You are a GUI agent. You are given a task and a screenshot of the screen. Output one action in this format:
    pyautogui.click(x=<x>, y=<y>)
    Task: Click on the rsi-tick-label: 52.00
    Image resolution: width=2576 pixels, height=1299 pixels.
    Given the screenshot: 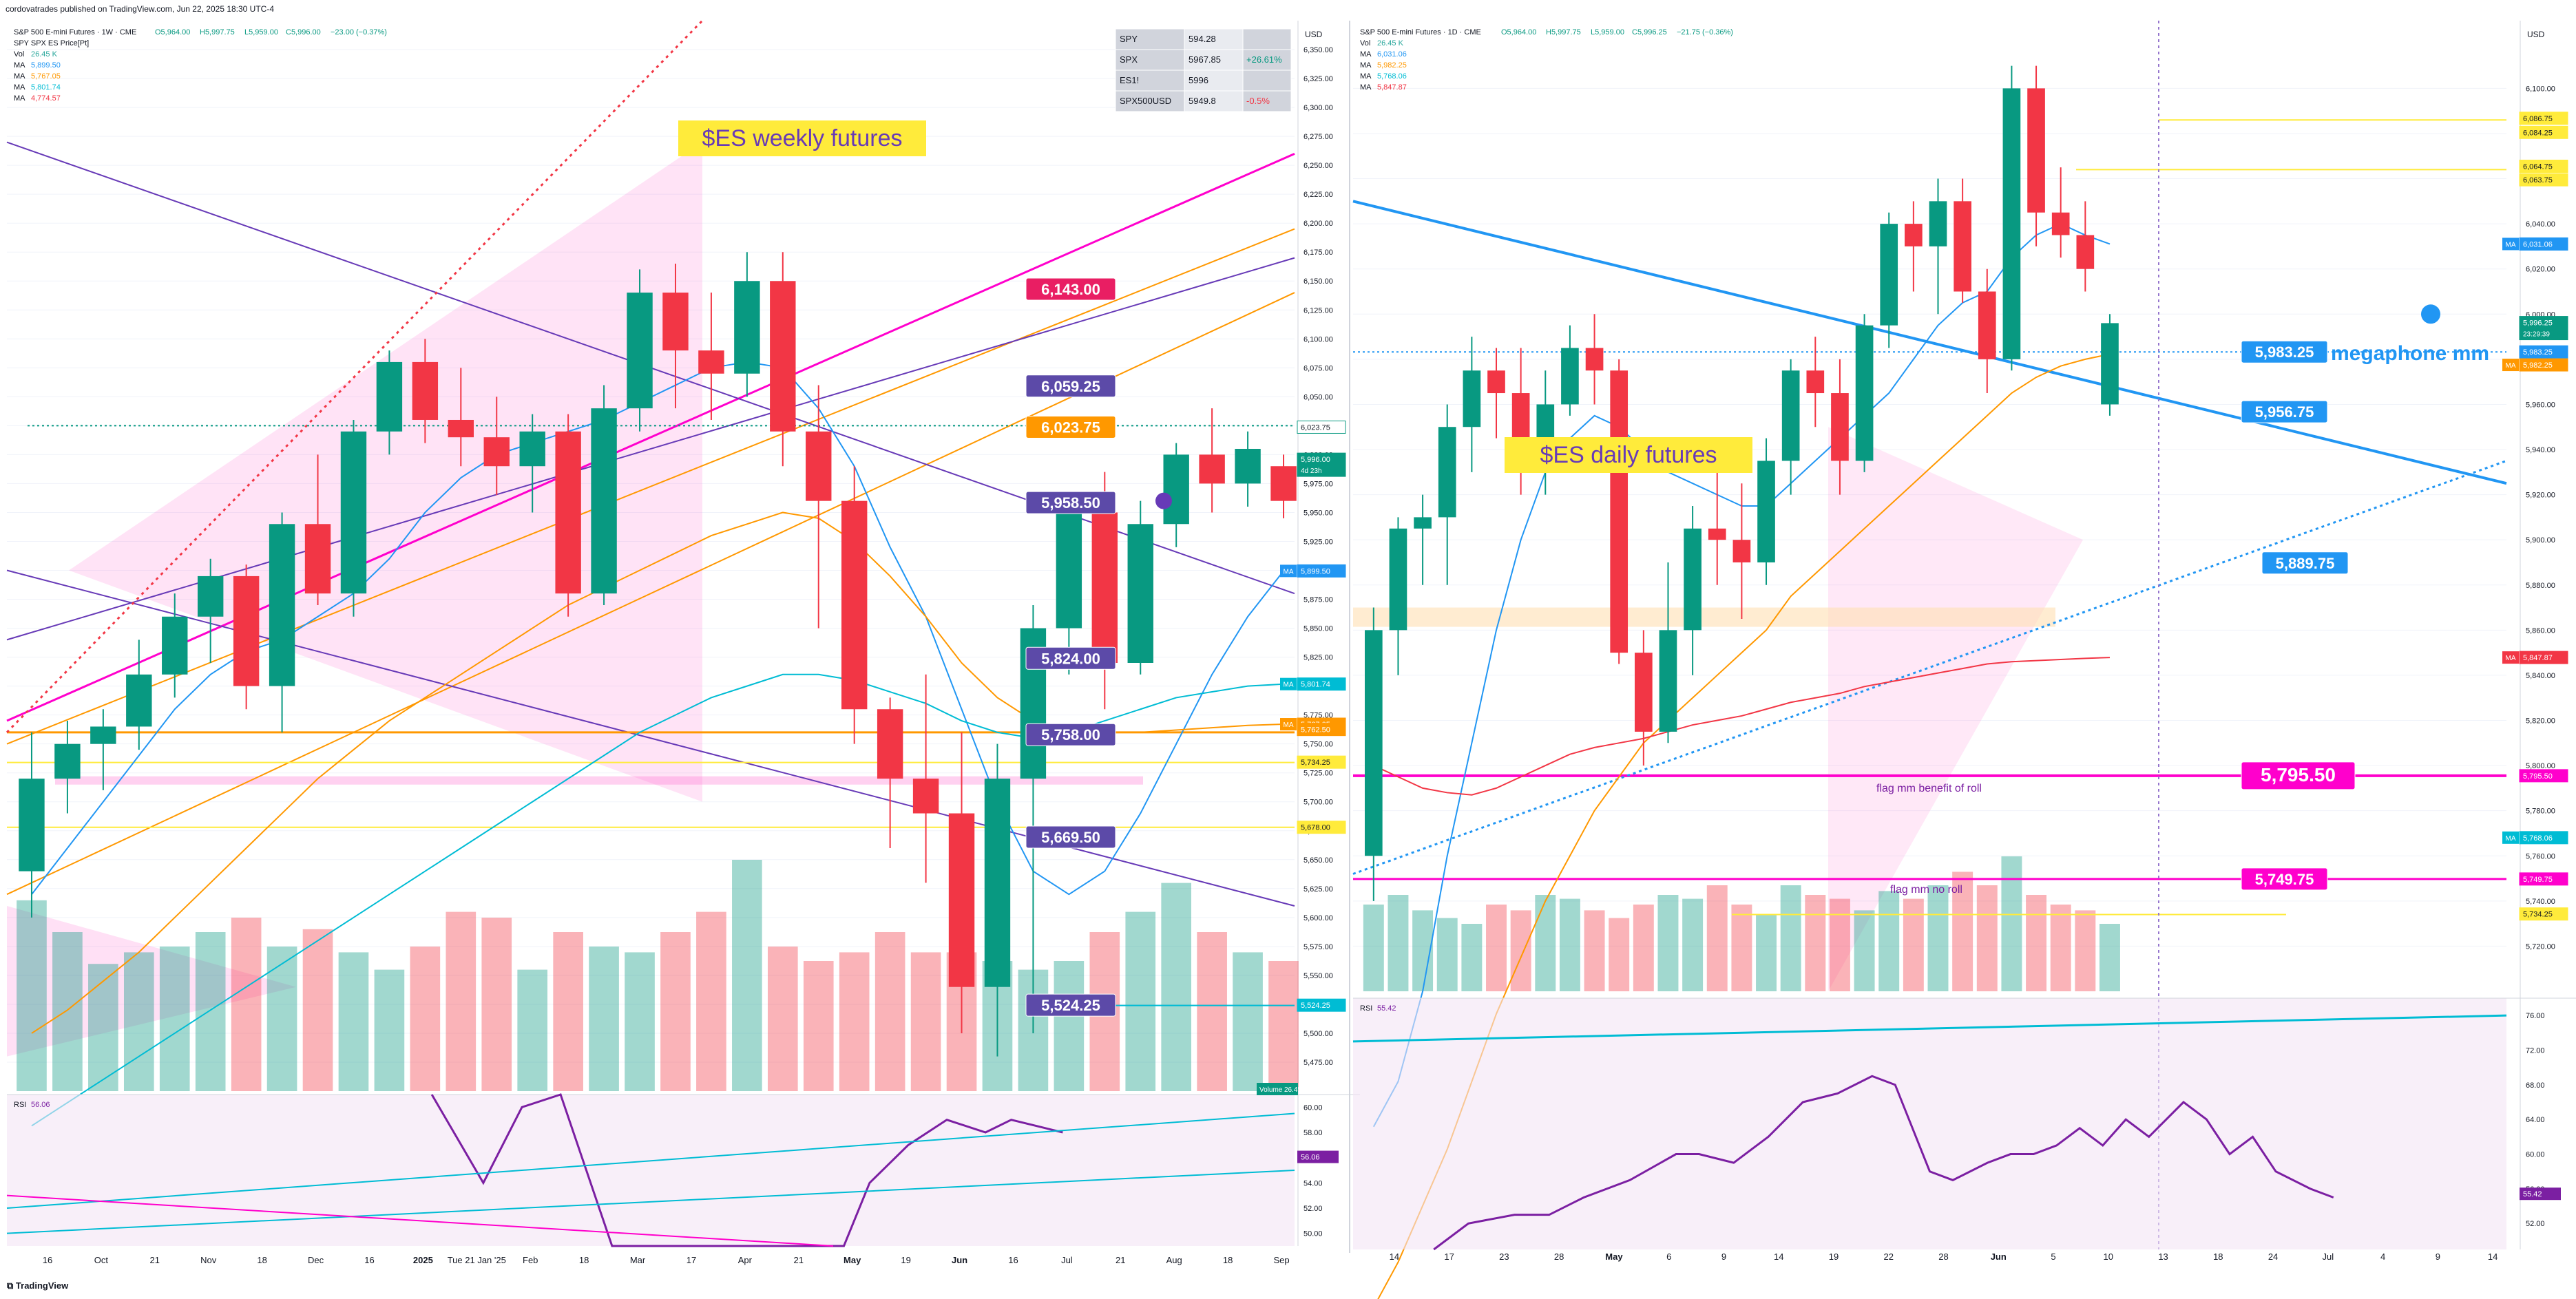 What is the action you would take?
    pyautogui.click(x=2535, y=1224)
    